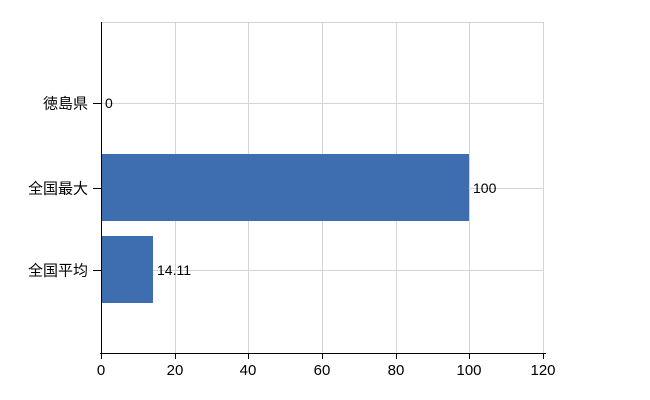  What do you see at coordinates (396, 370) in the screenshot?
I see `x-tick-label: 80` at bounding box center [396, 370].